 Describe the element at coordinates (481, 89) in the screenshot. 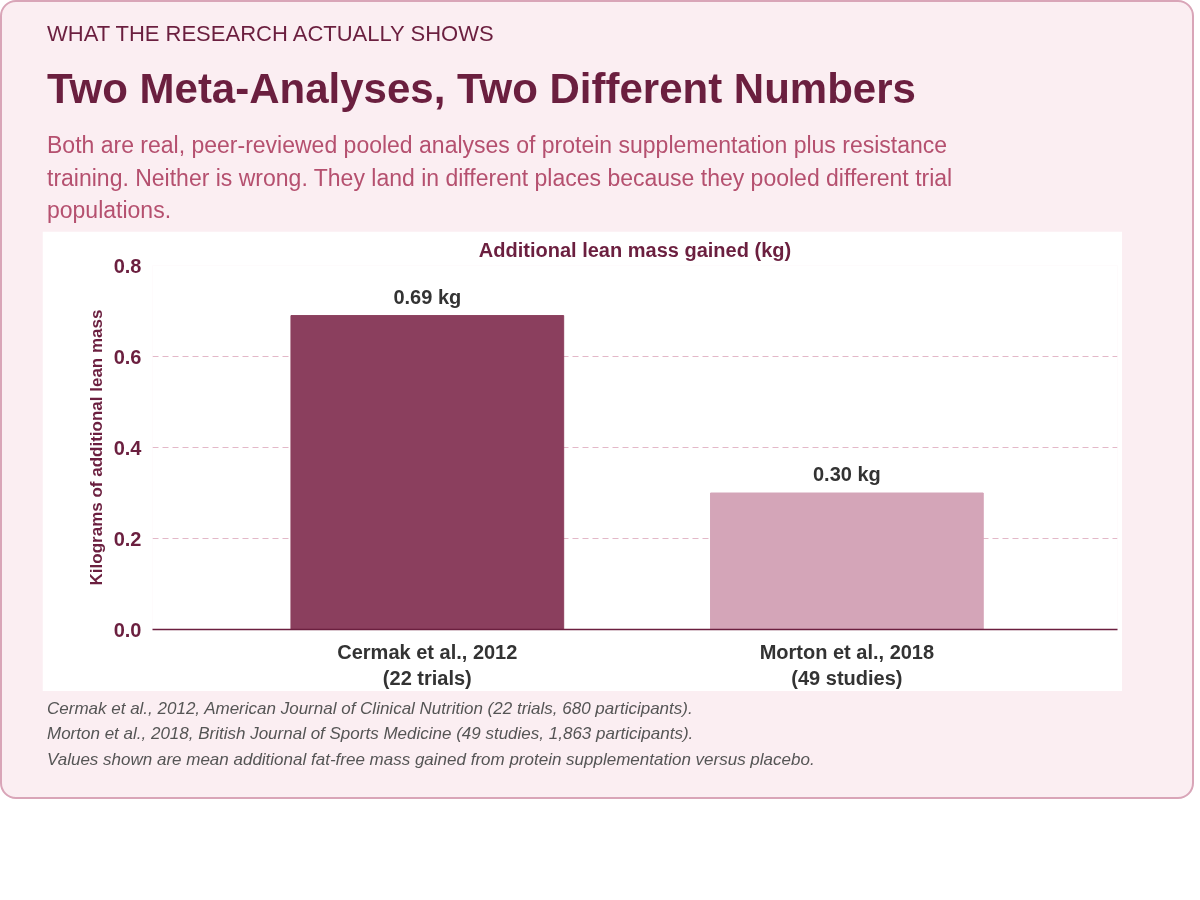

I see `chart-title: Two Meta-Analyses, Two Different Numbers` at that location.